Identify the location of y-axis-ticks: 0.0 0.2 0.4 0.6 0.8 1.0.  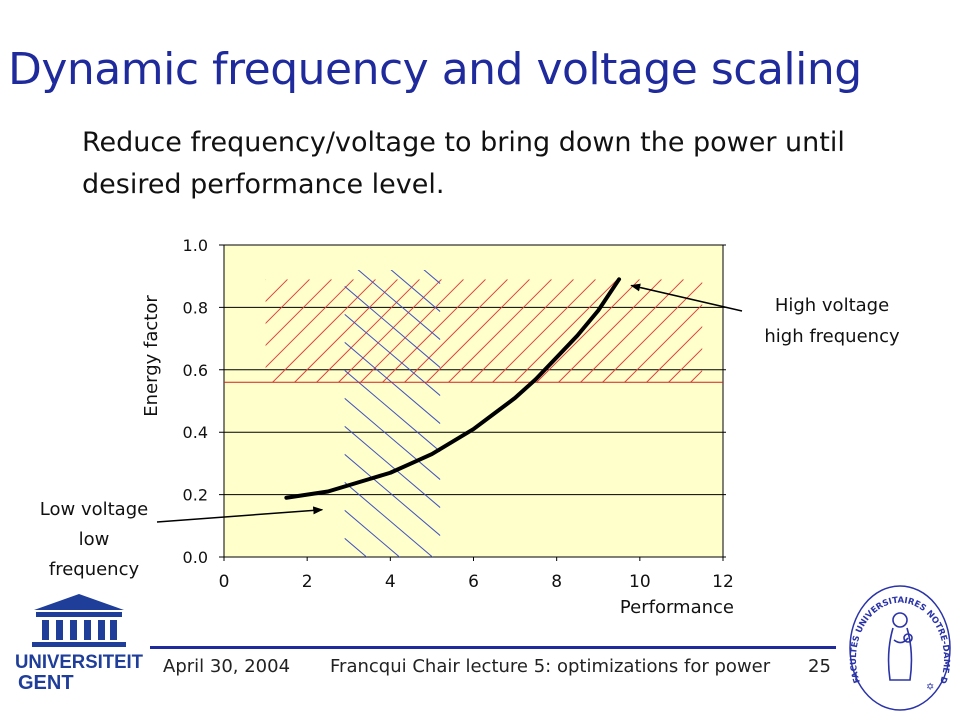
(195, 401).